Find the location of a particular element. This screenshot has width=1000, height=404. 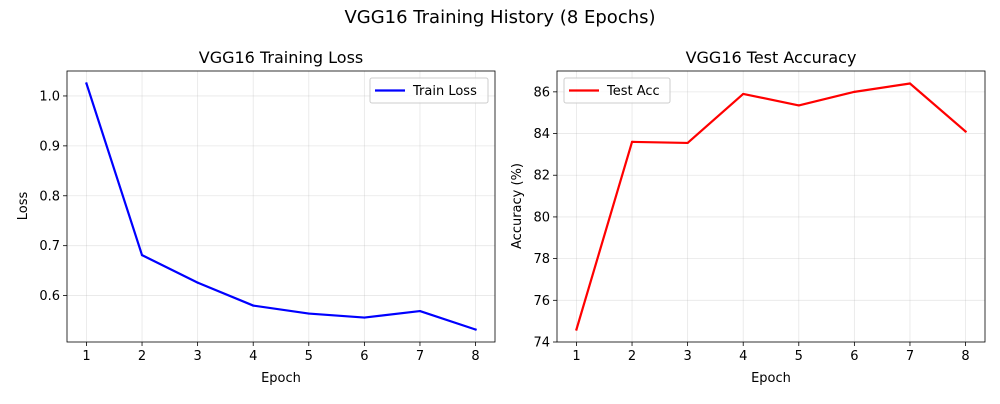

loss-legend: Train Loss is located at coordinates (429, 90).